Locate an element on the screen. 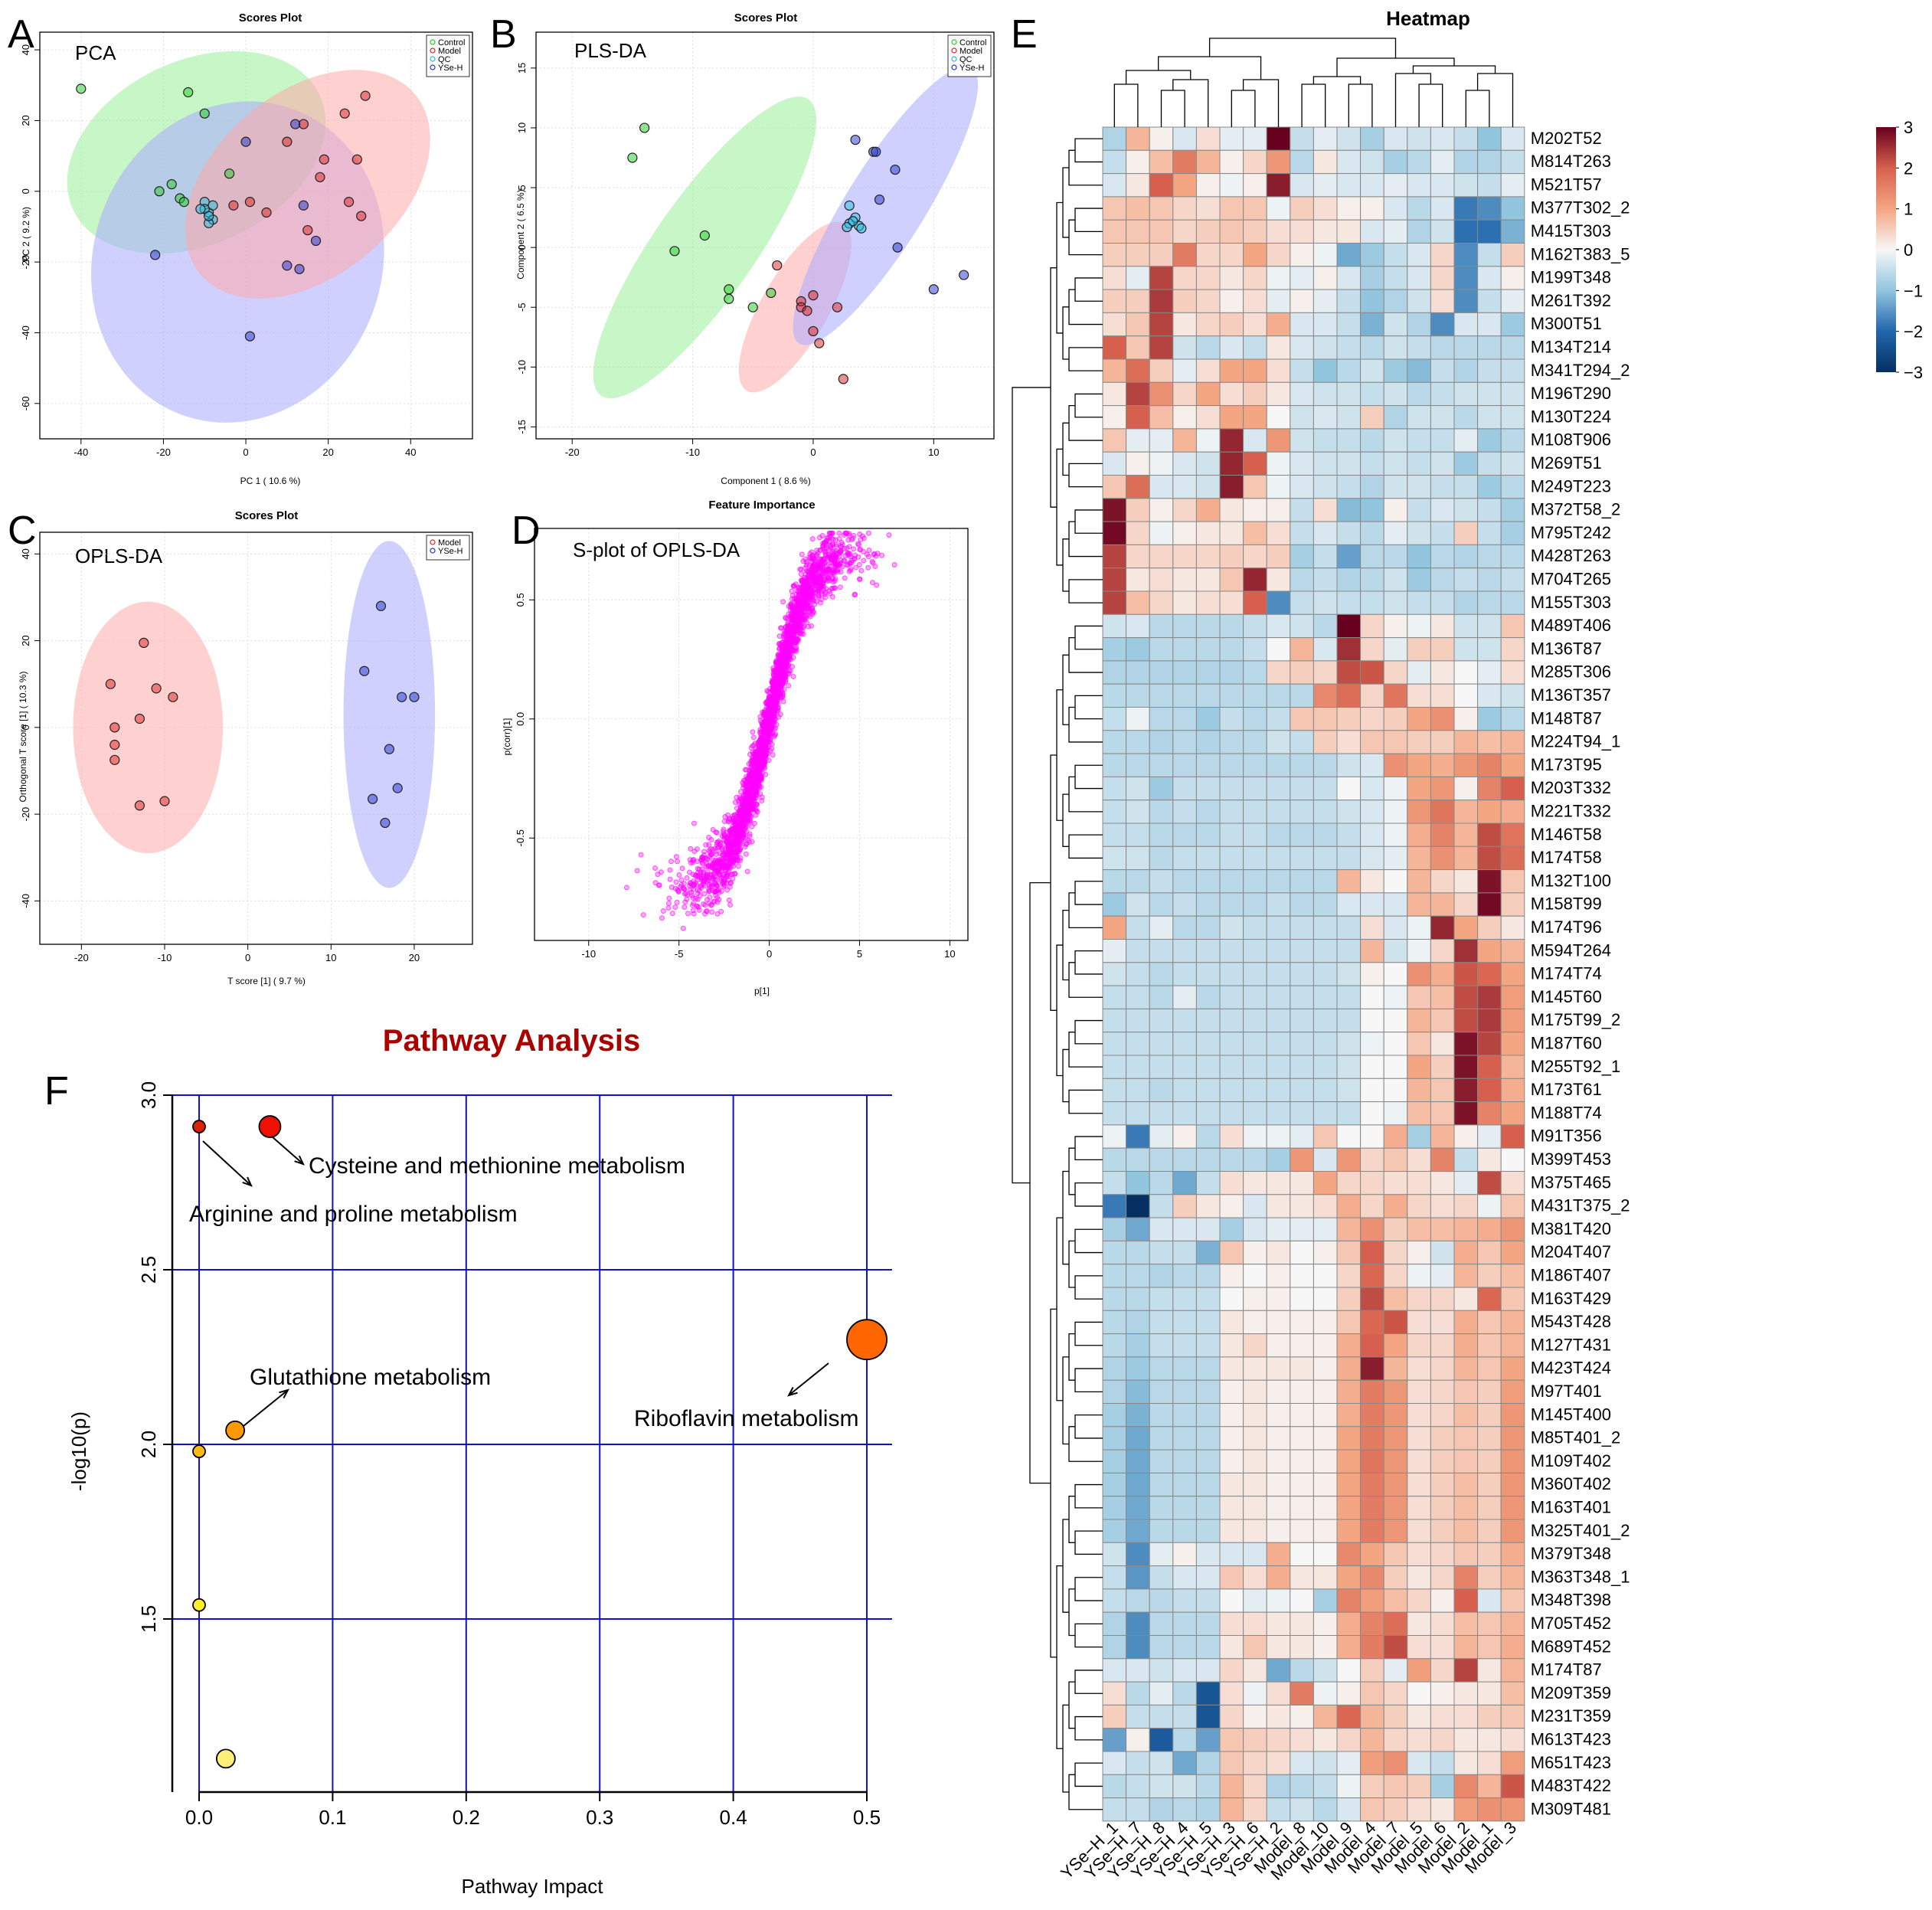 The width and height of the screenshot is (1932, 1910). data-point-model is located at coordinates (173, 697).